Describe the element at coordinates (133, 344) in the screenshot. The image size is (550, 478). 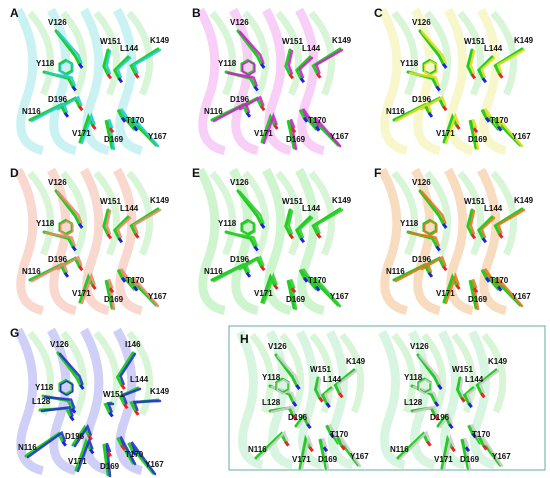
I see `residue-label: I146` at that location.